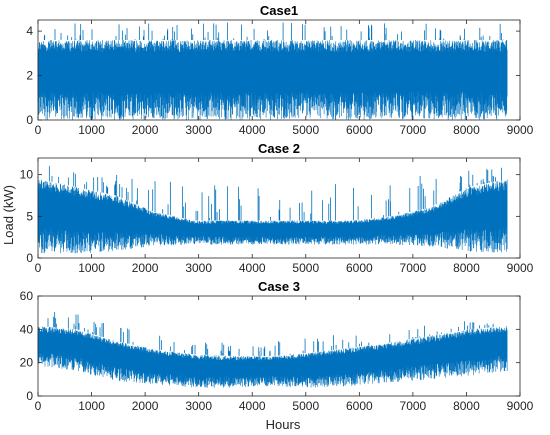 This screenshot has width=550, height=435. I want to click on y-tick-label: 10, so click(27, 175).